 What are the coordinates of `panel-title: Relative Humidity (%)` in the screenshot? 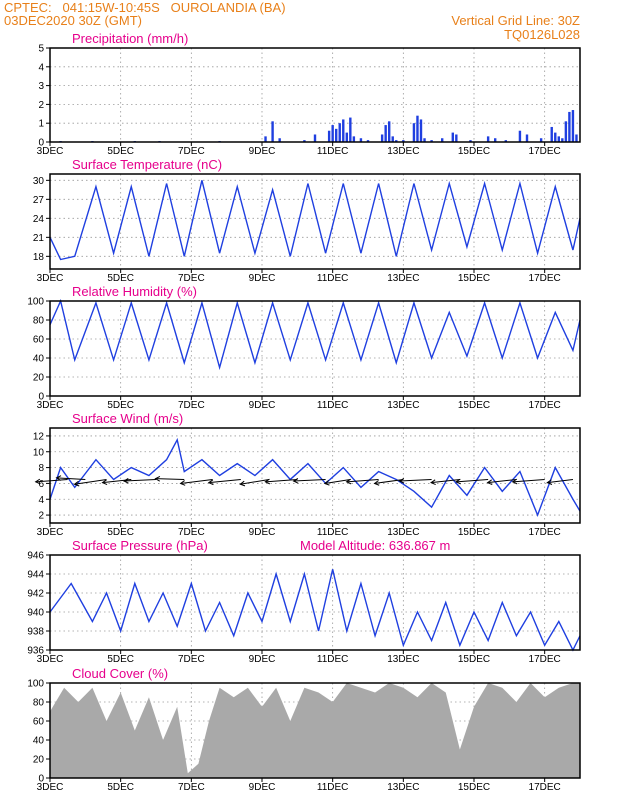 It's located at (134, 291).